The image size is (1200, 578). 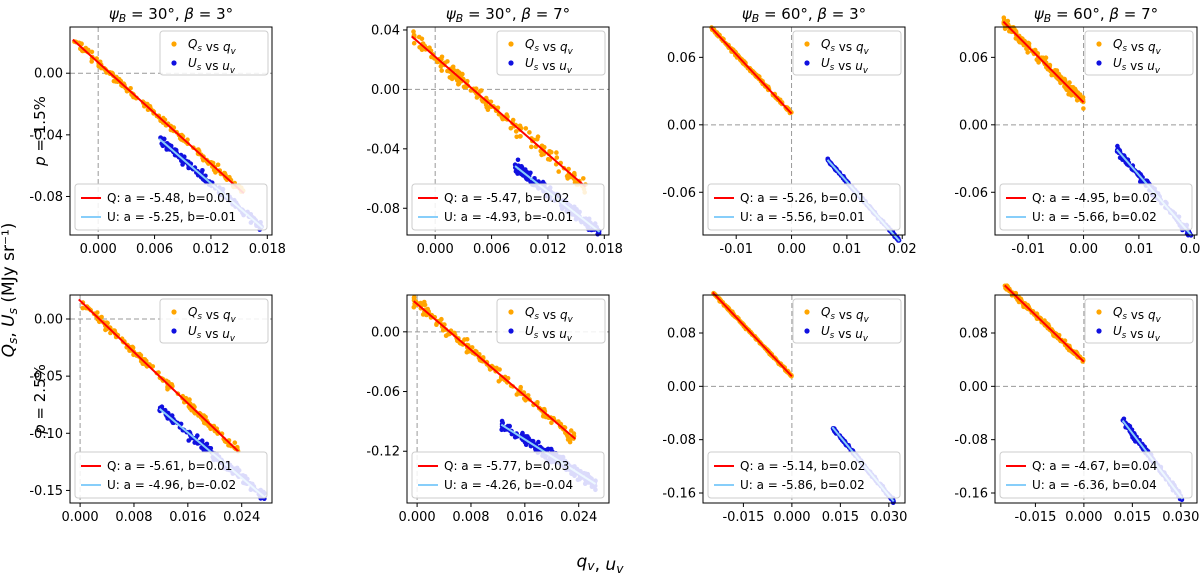 I want to click on fit-legend: Q: a = -4.67, b=0.04 U: a = -6.36, b=0.04, so click(x=1096, y=475).